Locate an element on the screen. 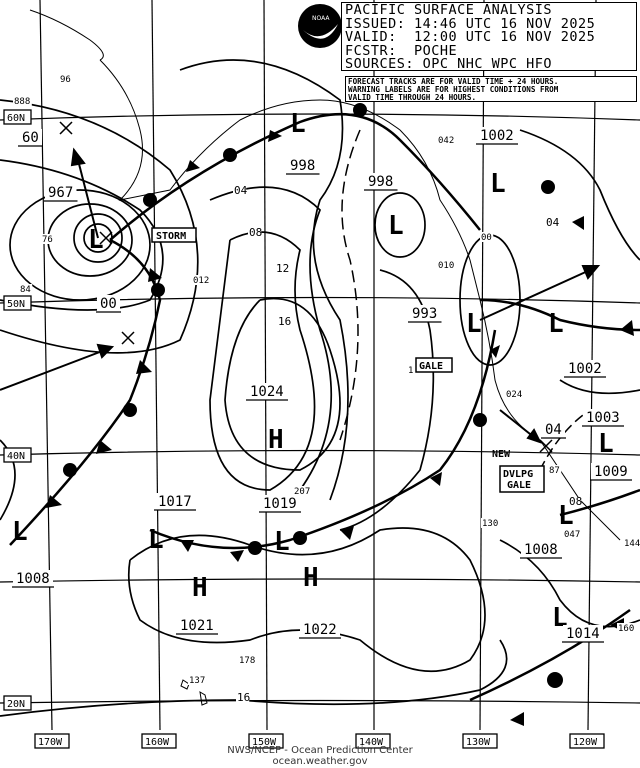 This screenshot has height=768, width=640. isobar-label: 047 is located at coordinates (572, 535).